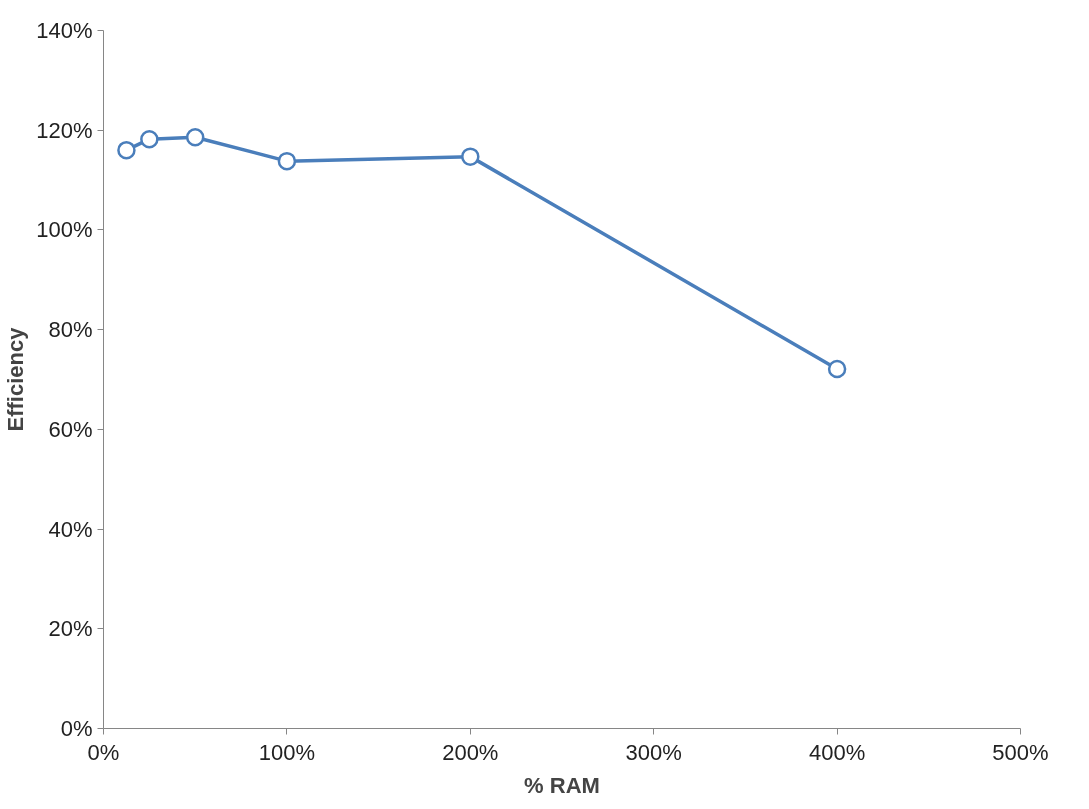 Image resolution: width=1089 pixels, height=809 pixels. Describe the element at coordinates (837, 752) in the screenshot. I see `x-tick-label: 400%` at that location.